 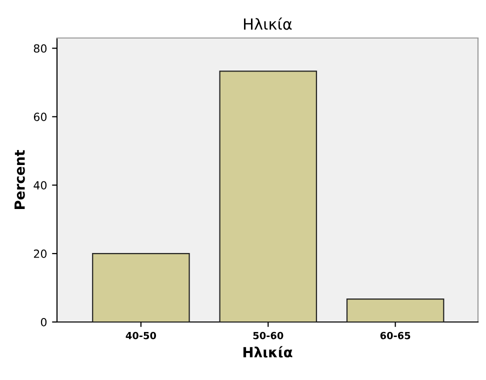 I want to click on y-tick-label: 20, so click(x=40, y=254).